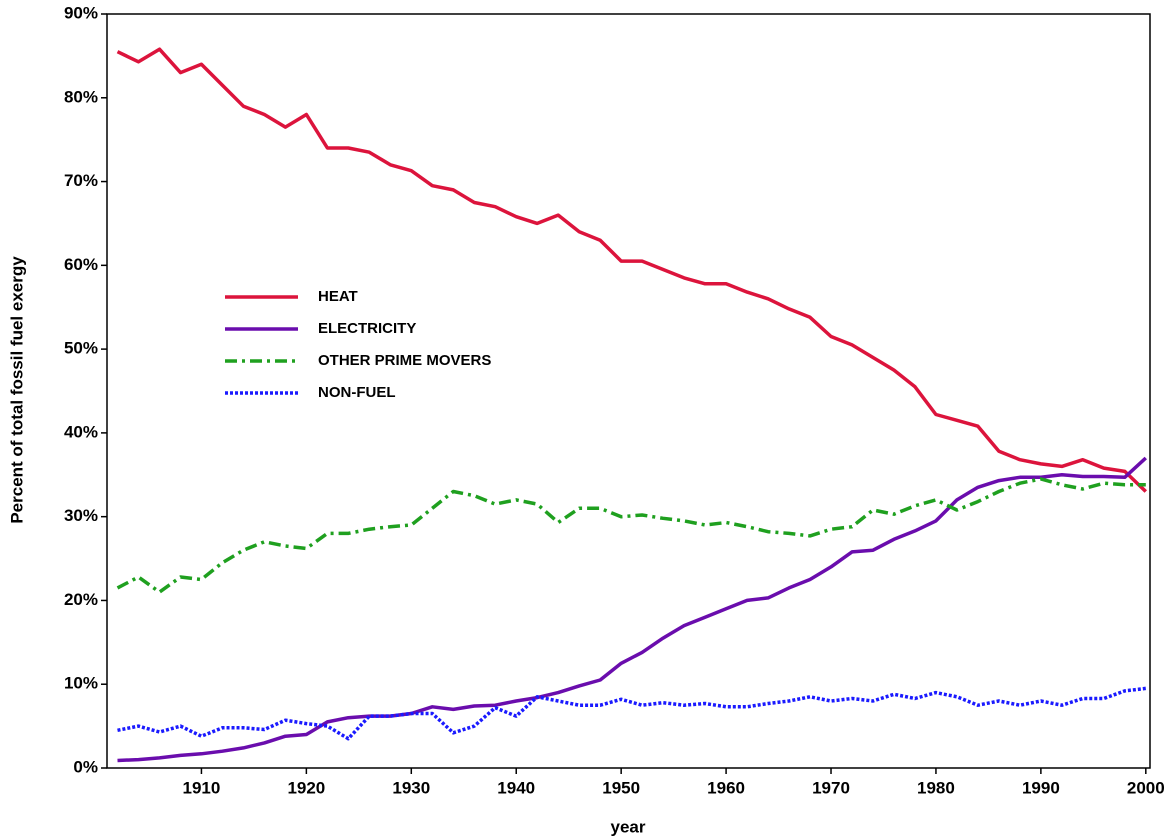 The width and height of the screenshot is (1164, 840). Describe the element at coordinates (621, 787) in the screenshot. I see `x-tick-label: 1950` at that location.